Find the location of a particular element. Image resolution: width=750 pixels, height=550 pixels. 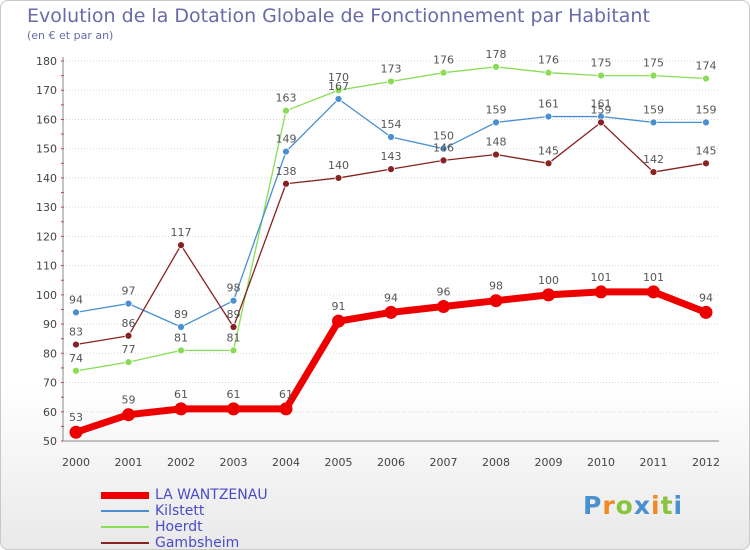

data-label: 173 is located at coordinates (391, 68).